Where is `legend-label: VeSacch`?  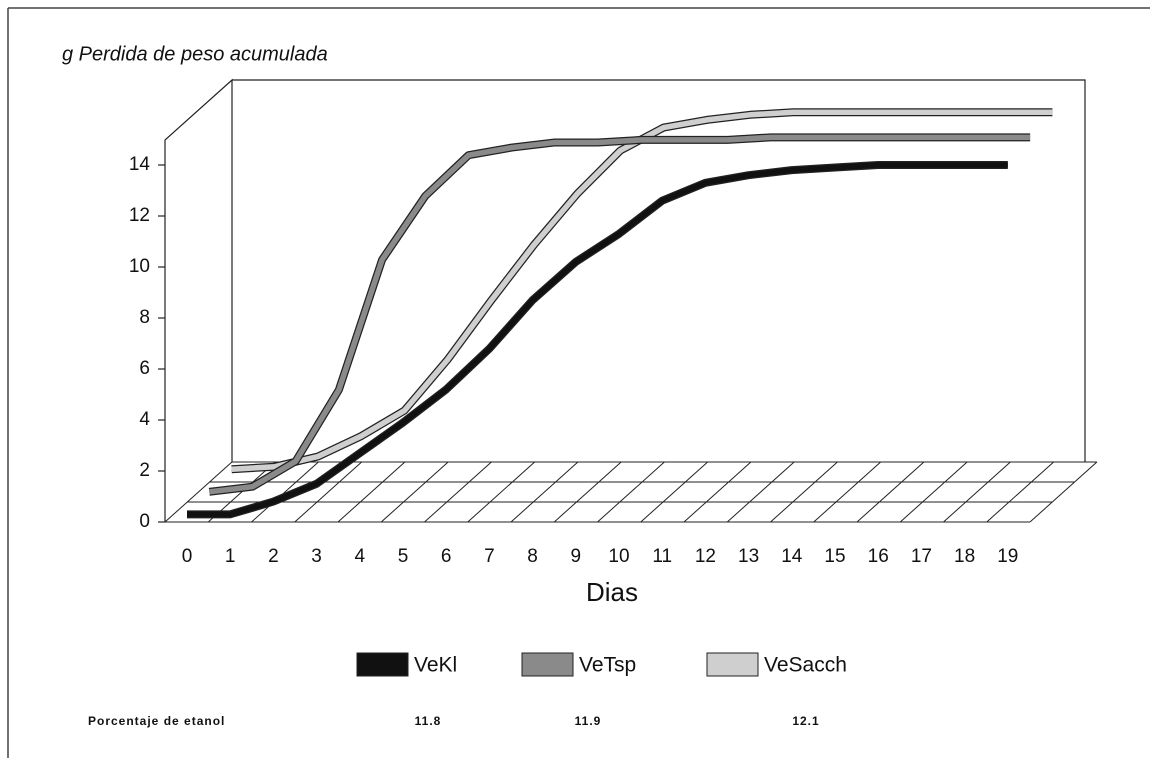
legend-label: VeSacch is located at coordinates (805, 665).